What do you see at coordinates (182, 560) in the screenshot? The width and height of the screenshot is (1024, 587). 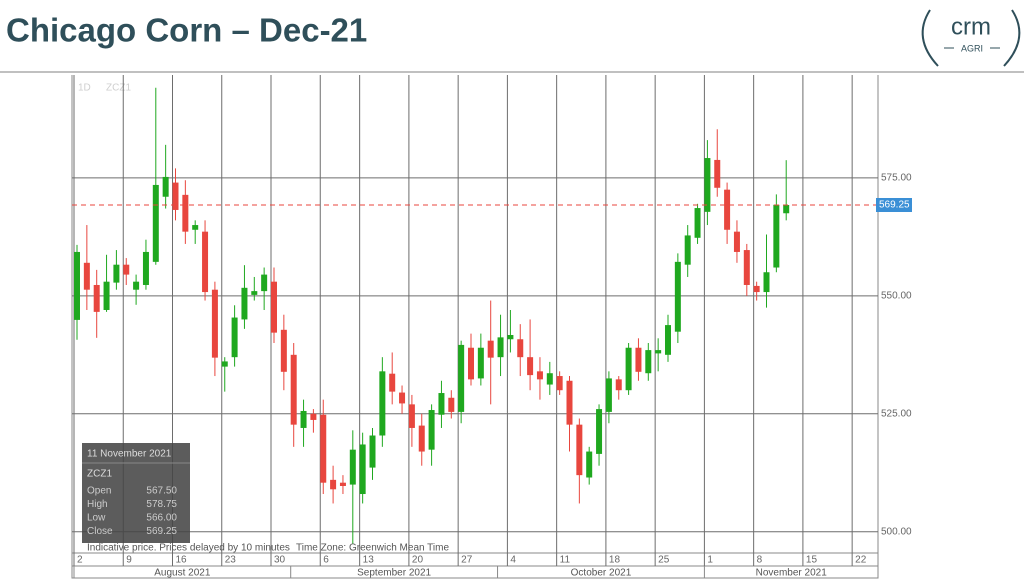 I see `x-tick-label: 16` at bounding box center [182, 560].